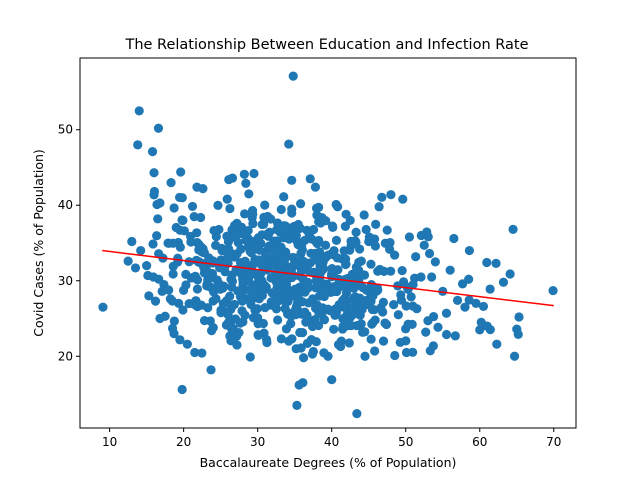 The image size is (640, 480). What do you see at coordinates (257, 442) in the screenshot?
I see `x-tick-label: 30` at bounding box center [257, 442].